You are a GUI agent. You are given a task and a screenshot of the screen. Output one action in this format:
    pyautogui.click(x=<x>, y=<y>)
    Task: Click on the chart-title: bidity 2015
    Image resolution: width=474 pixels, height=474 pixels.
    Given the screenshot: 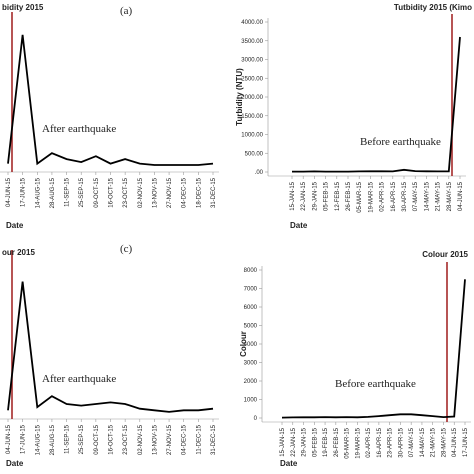 What is the action you would take?
    pyautogui.click(x=23, y=7)
    